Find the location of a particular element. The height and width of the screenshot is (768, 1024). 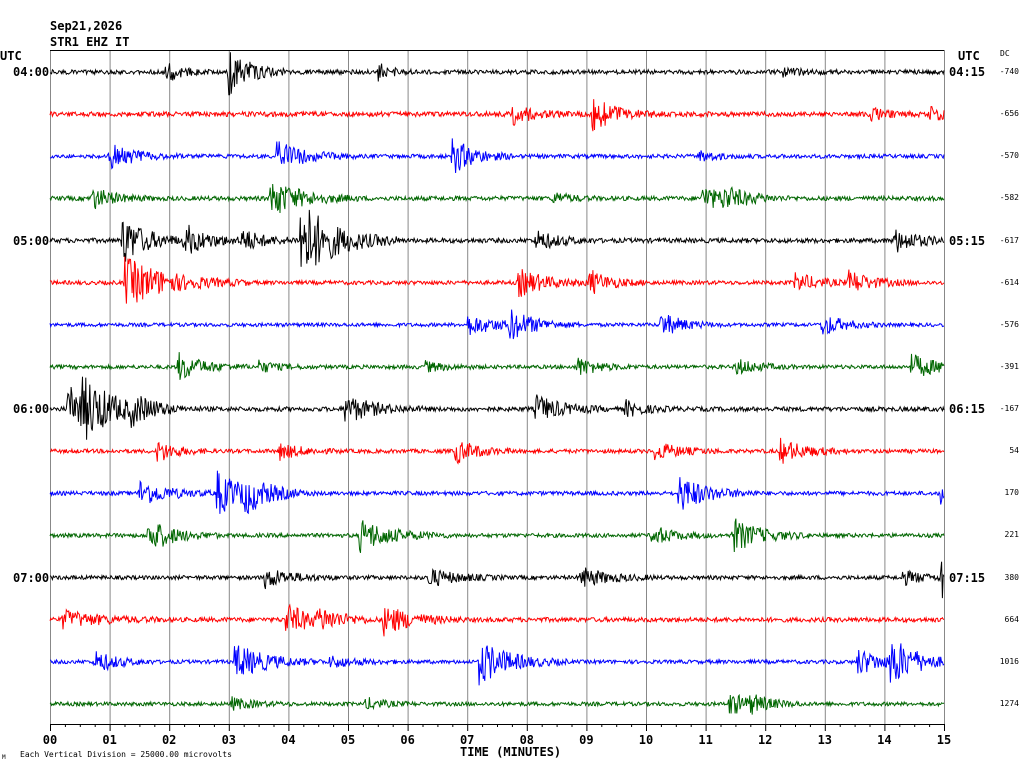

time-label-left: 06:00 is located at coordinates (31, 409).